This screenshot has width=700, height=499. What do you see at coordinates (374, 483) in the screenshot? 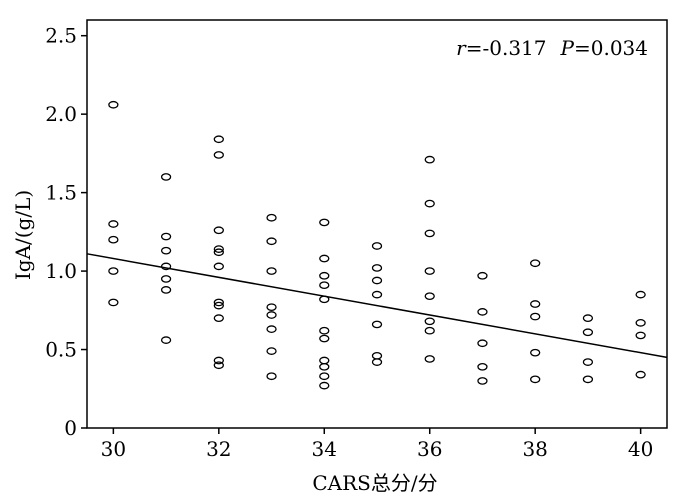
I see `x-axis-title: CARS总分/分` at bounding box center [374, 483].